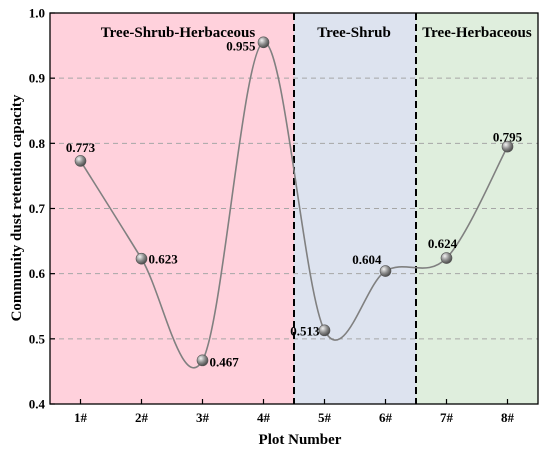 This screenshot has width=550, height=451. I want to click on y-tick-label: 0.5, so click(37, 338).